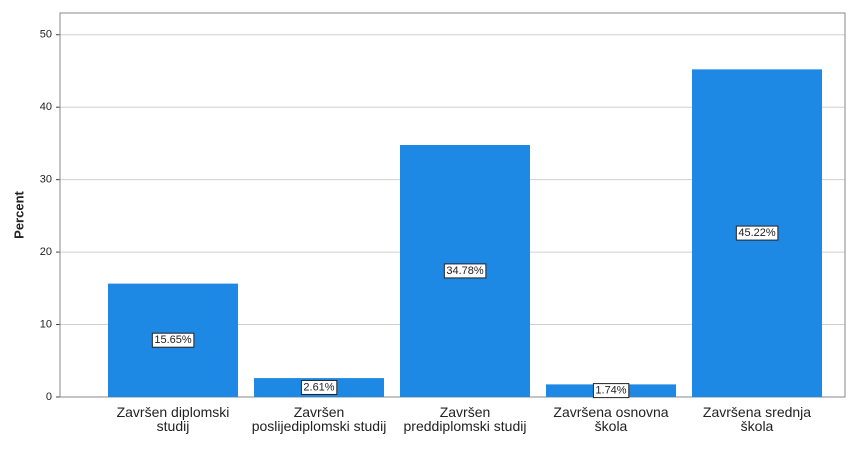 The height and width of the screenshot is (455, 859). I want to click on y-tick-label: 50, so click(46, 35).